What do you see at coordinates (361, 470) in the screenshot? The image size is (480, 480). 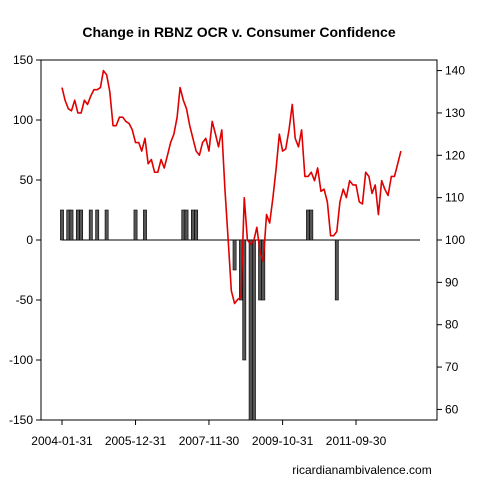 I see `credit-text: ricardianambivalence.com` at bounding box center [361, 470].